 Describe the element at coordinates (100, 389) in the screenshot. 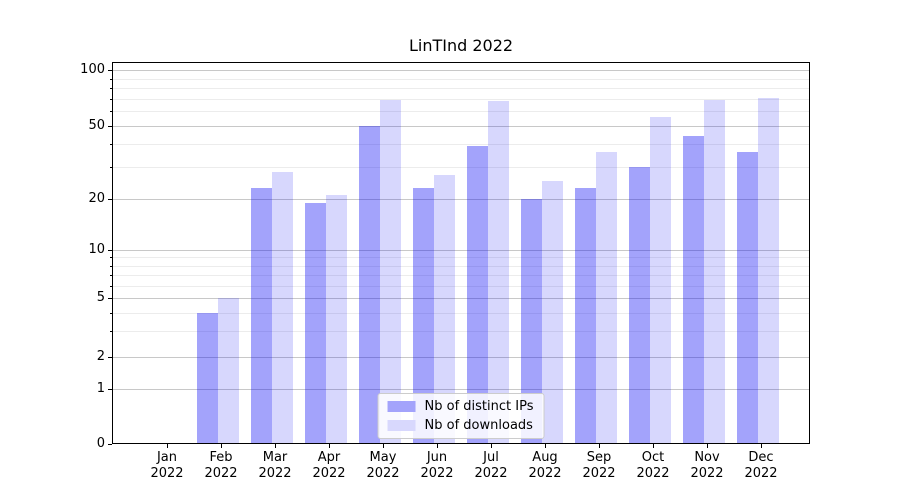

I see `y-tick-label: 1` at that location.